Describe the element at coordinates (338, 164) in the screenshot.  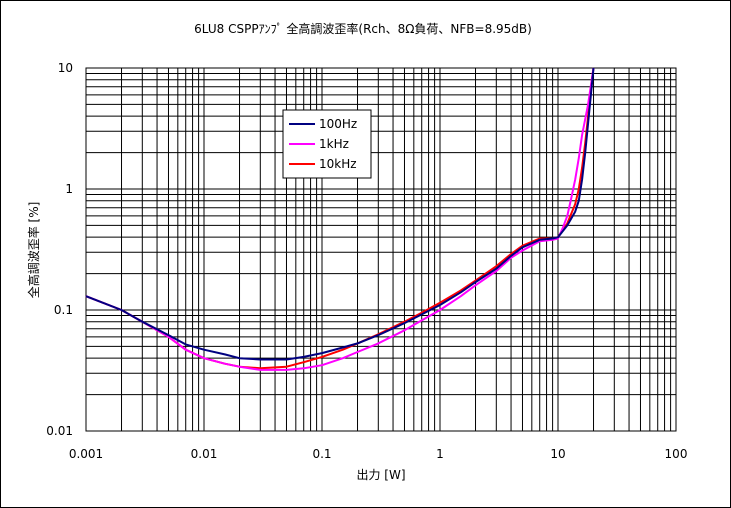
I see `legend-label: 10kHz` at that location.